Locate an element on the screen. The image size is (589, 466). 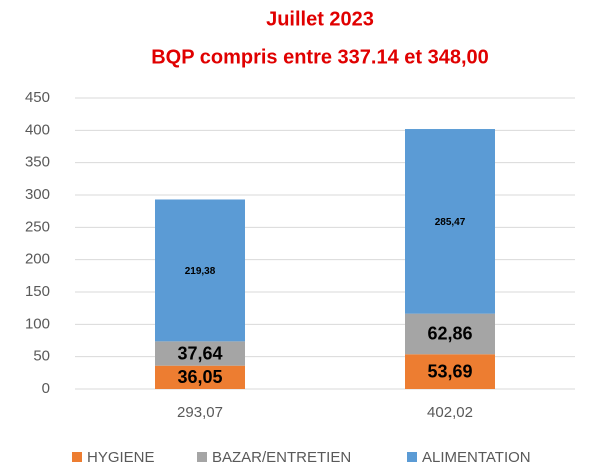
legend-label: ALIMENTATION is located at coordinates (476, 457).